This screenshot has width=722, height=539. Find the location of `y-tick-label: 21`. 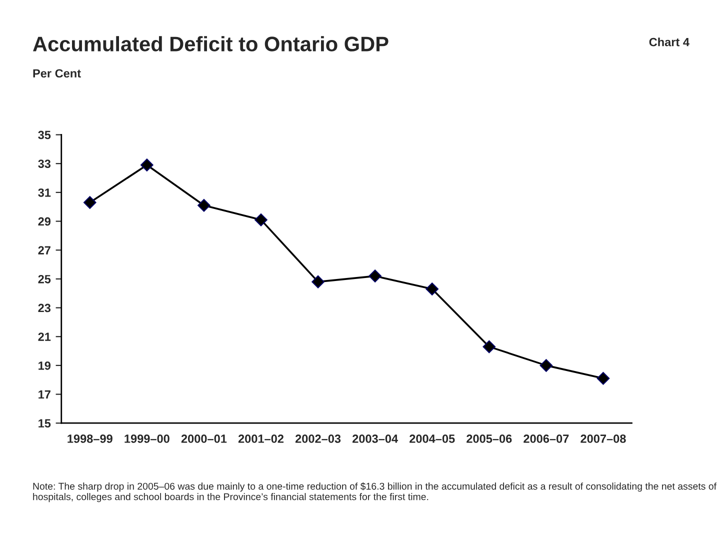

y-tick-label: 21 is located at coordinates (44, 336).